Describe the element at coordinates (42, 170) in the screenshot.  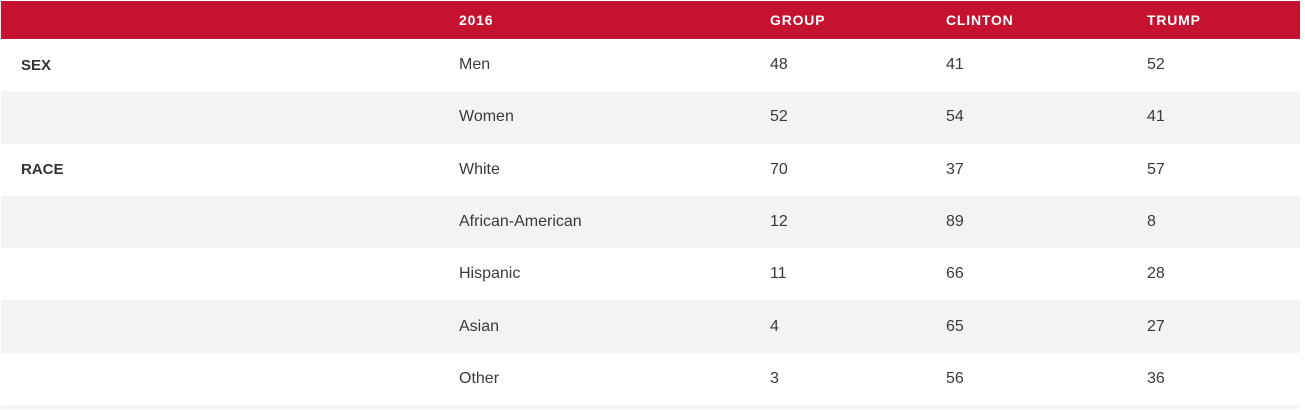
I see `row-category: RACE` at that location.